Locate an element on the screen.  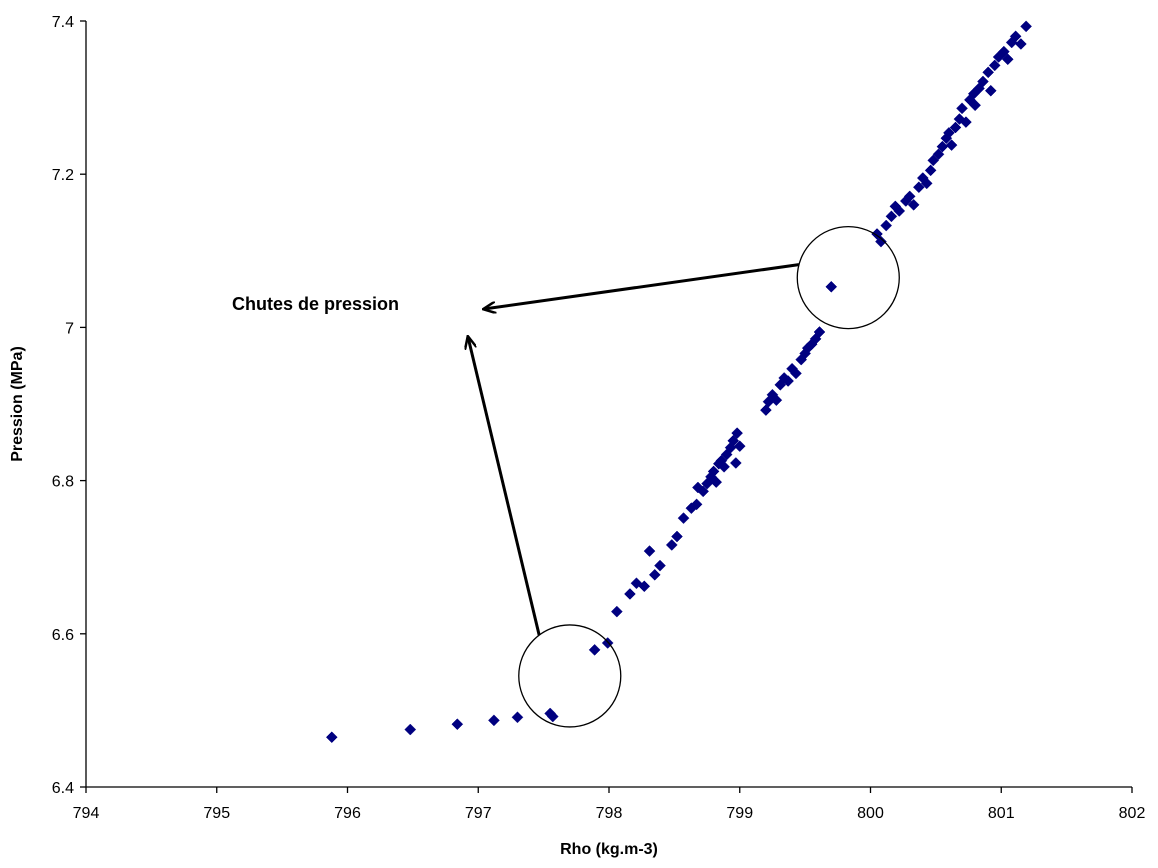
x-tick-label: 799 is located at coordinates (739, 813).